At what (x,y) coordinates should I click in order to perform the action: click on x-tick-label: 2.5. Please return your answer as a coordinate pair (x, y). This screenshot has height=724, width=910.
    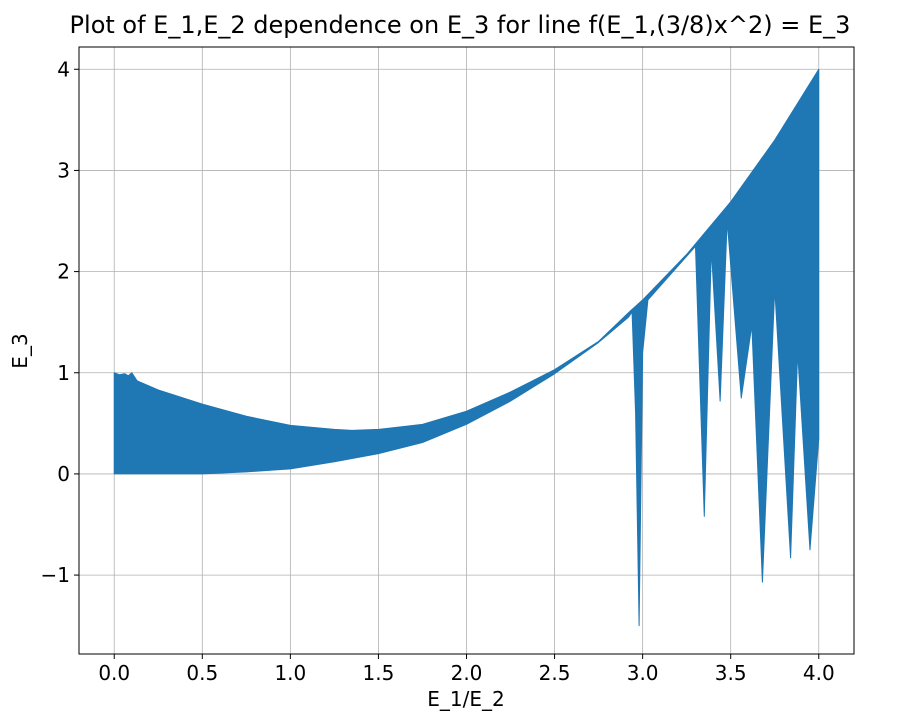
    Looking at the image, I should click on (555, 673).